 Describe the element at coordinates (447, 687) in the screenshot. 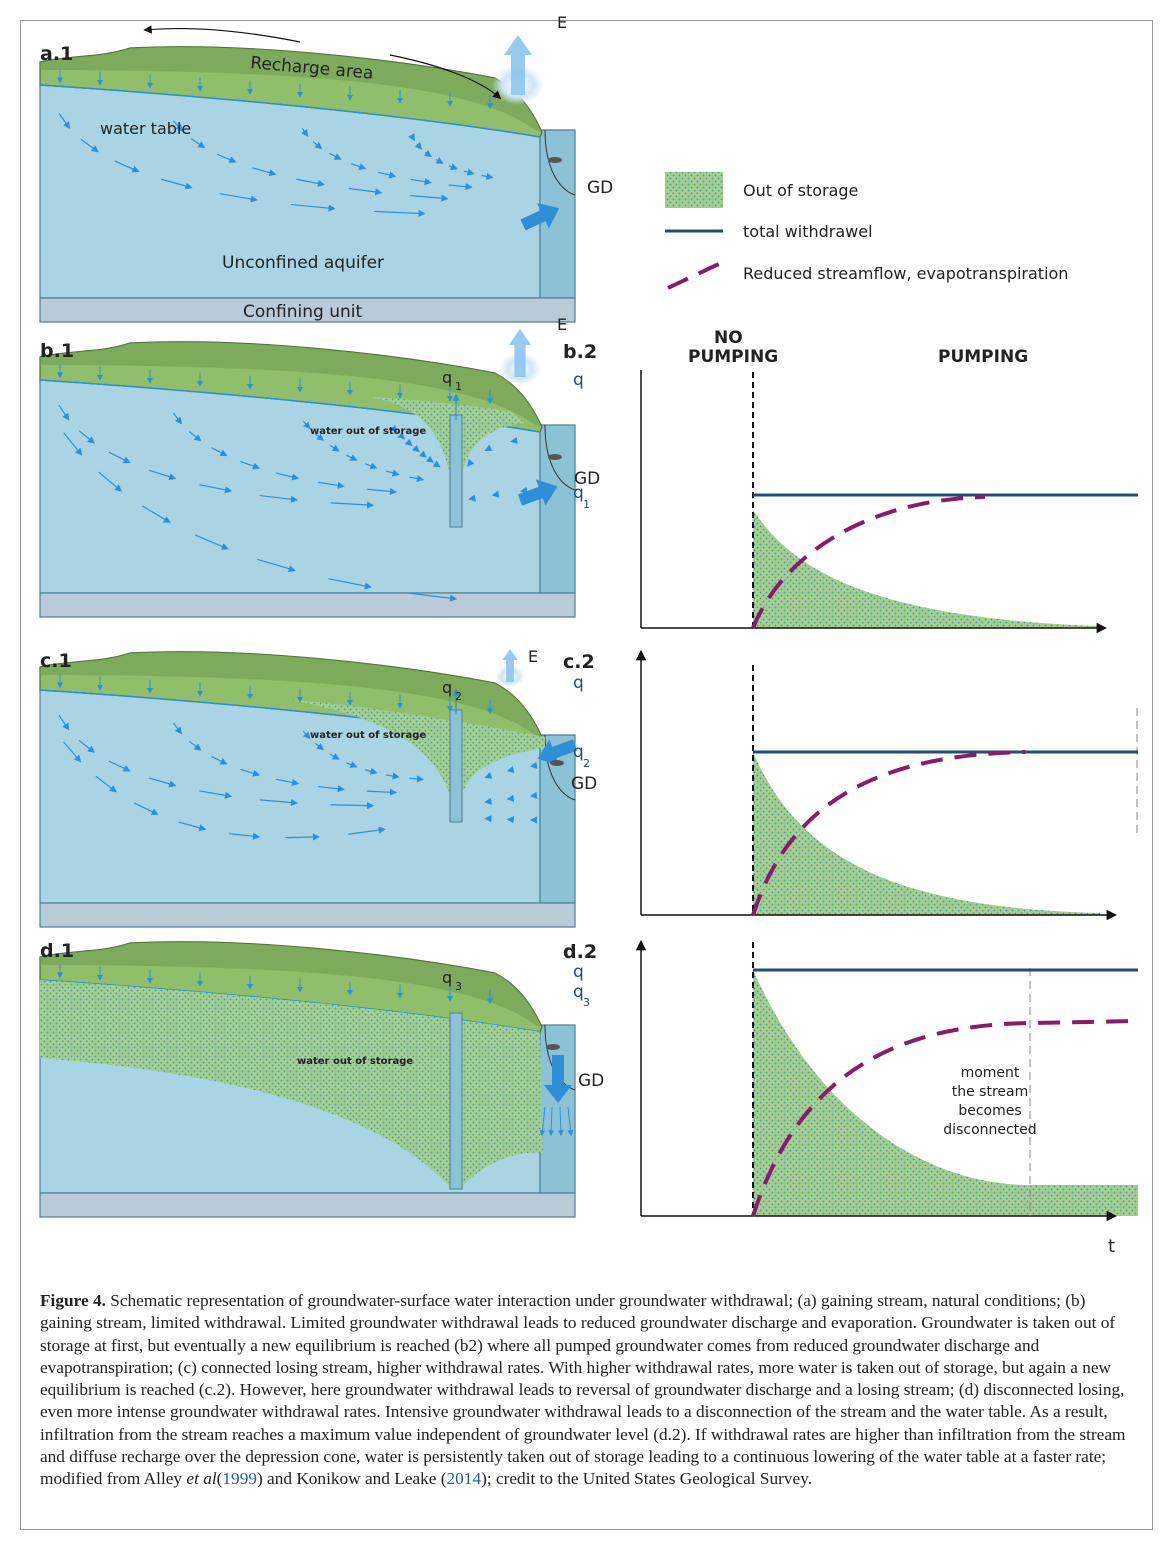

I see `well-label: q` at that location.